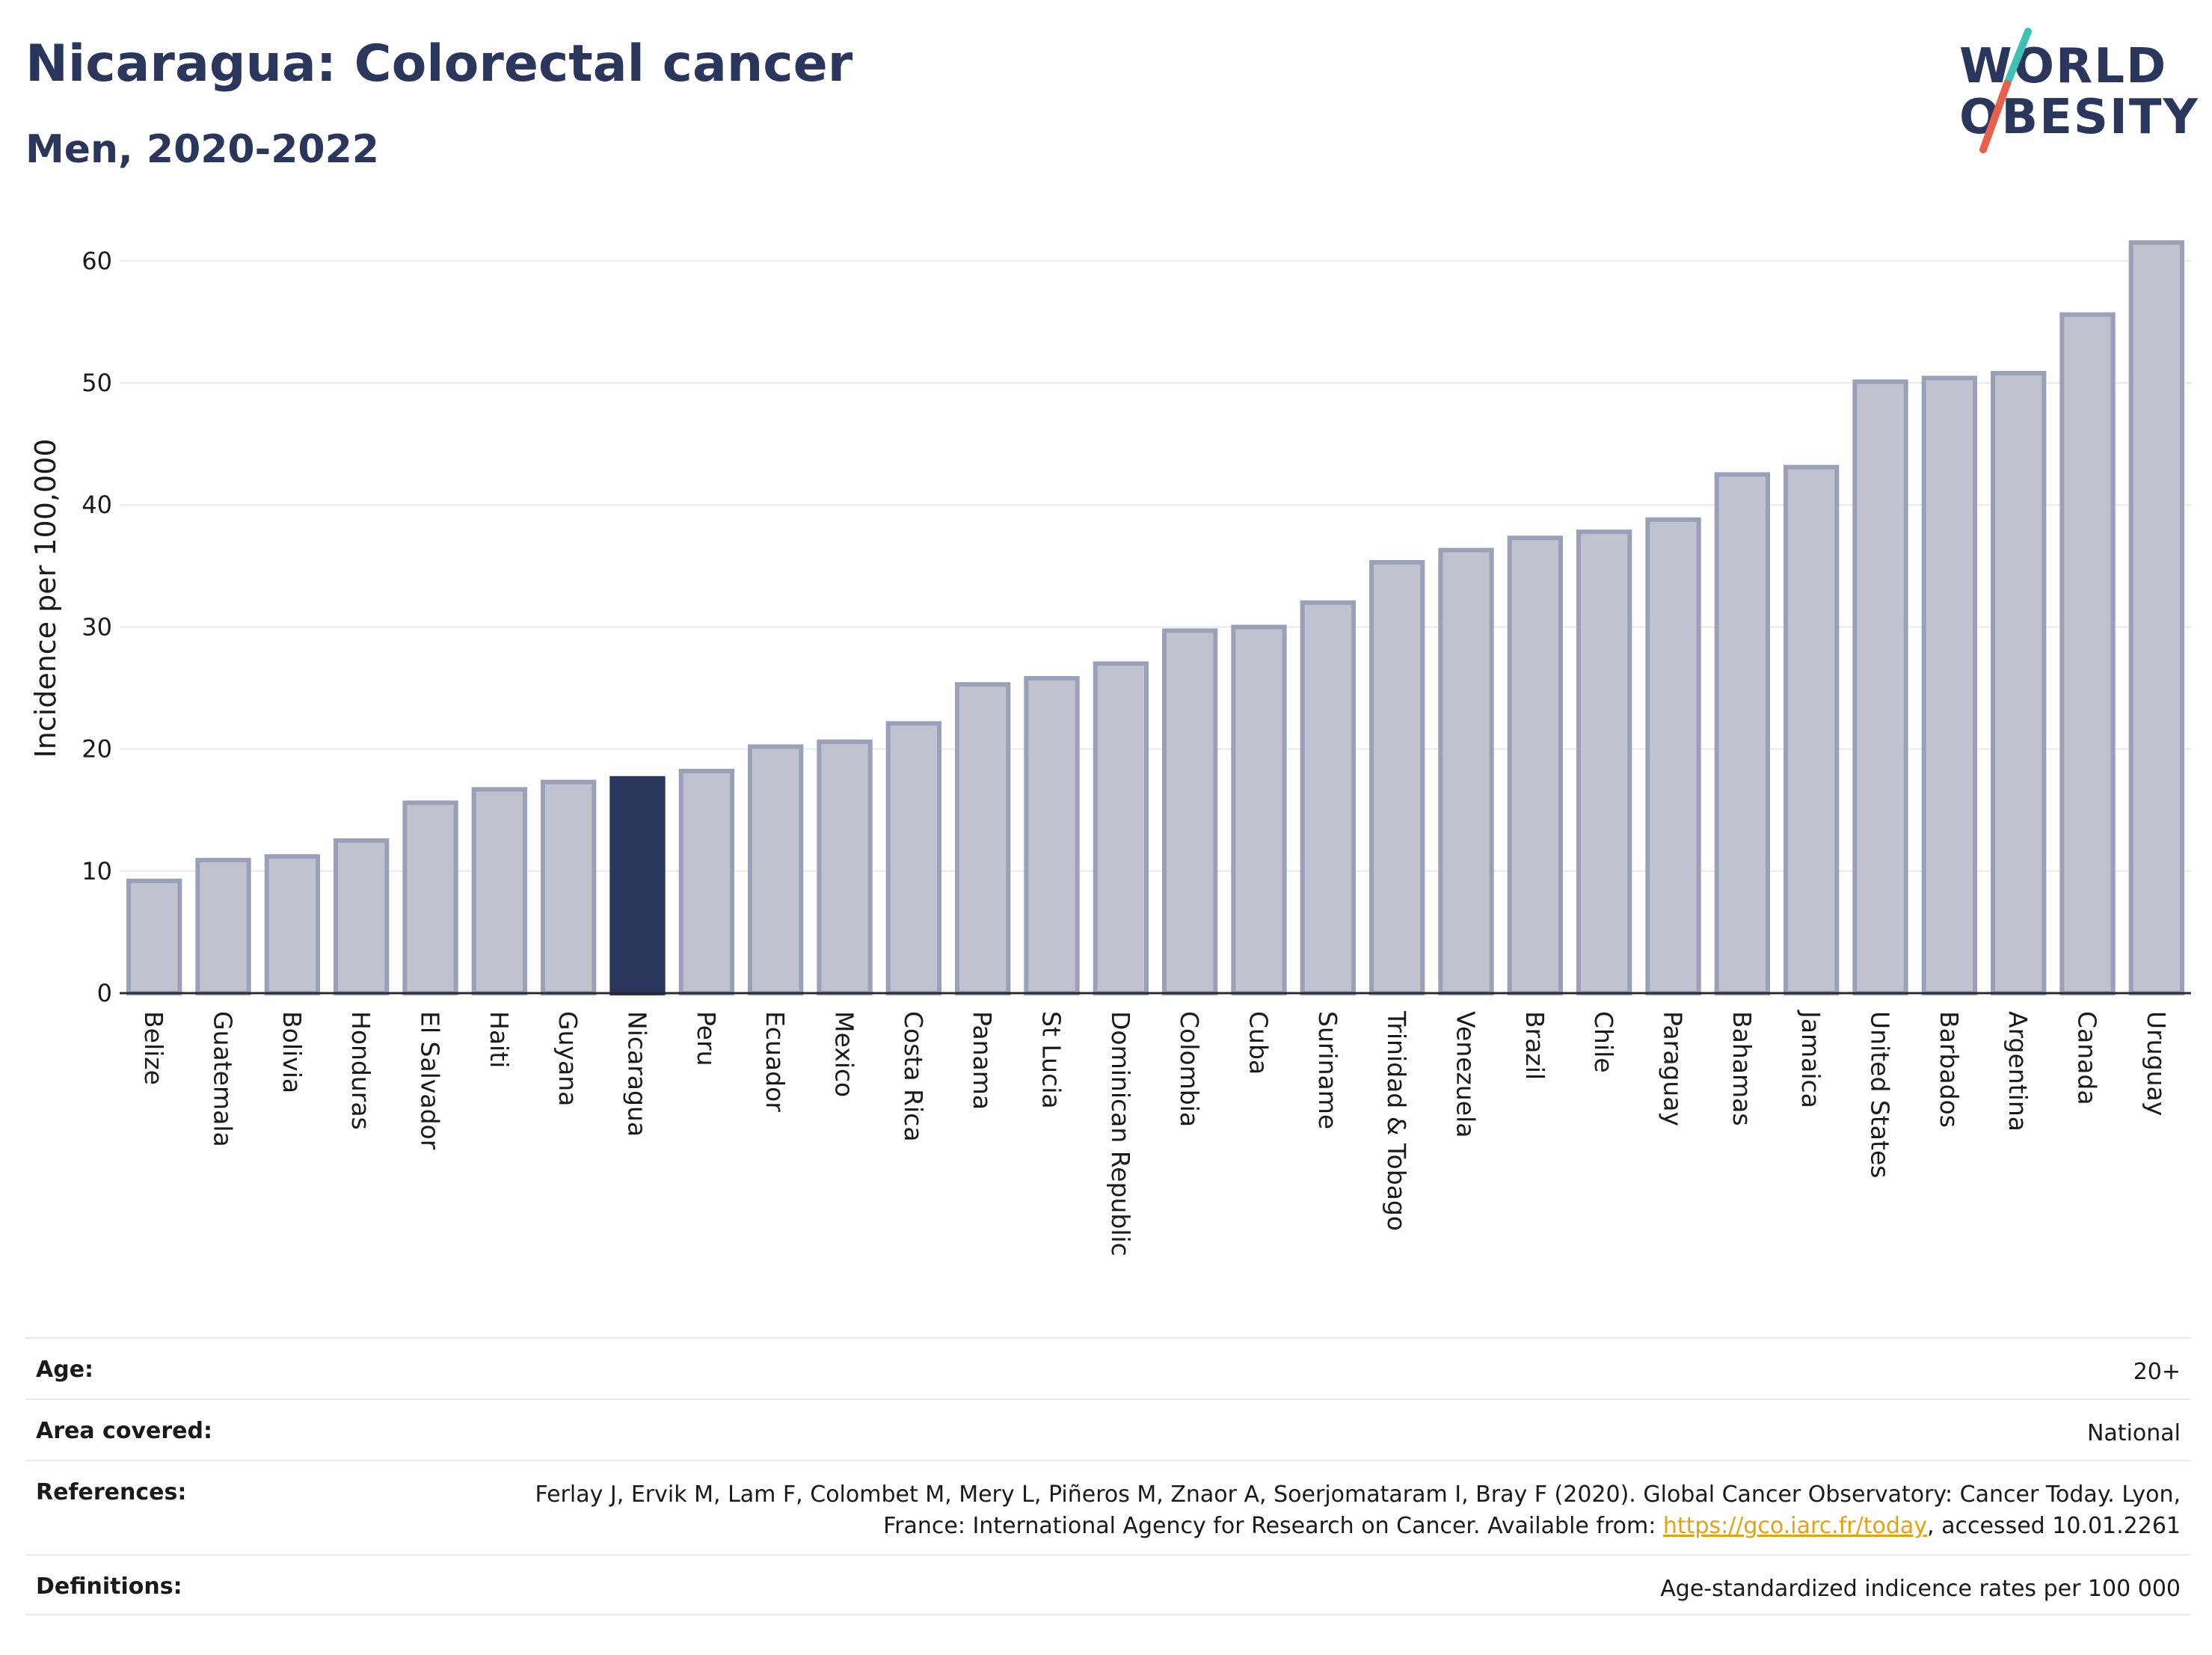 The height and width of the screenshot is (1655, 2212). I want to click on x-tick-label: Bolivia, so click(292, 1052).